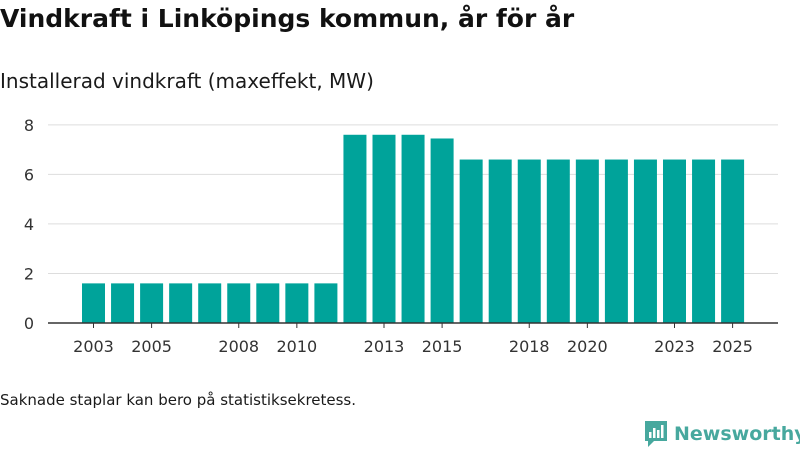  What do you see at coordinates (656, 434) in the screenshot?
I see `newsworthy-logo-icon` at bounding box center [656, 434].